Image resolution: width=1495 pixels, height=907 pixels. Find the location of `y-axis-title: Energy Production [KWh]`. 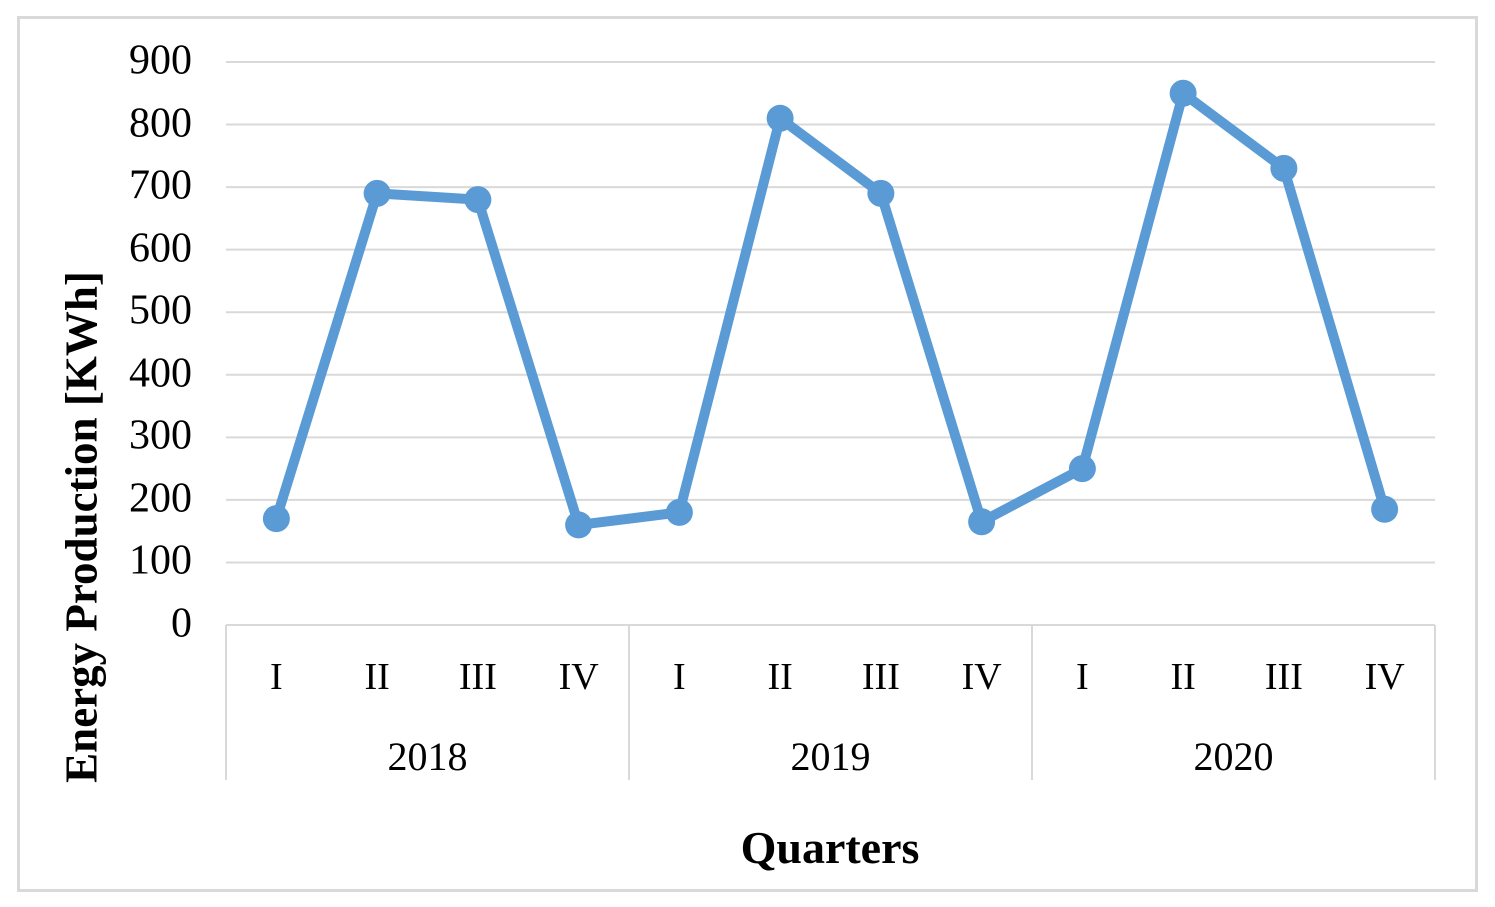

y-axis-title: Energy Production [KWh] is located at coordinates (81, 527).